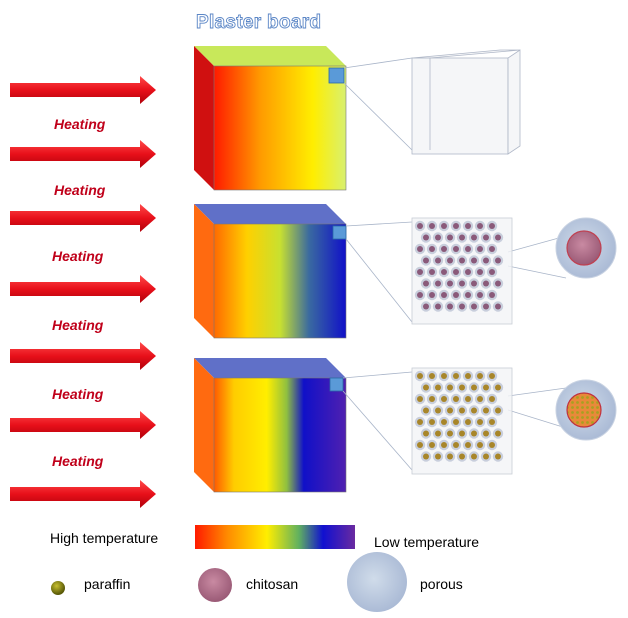 This screenshot has width=628, height=618. Describe the element at coordinates (466, 102) in the screenshot. I see `empty-cube` at that location.